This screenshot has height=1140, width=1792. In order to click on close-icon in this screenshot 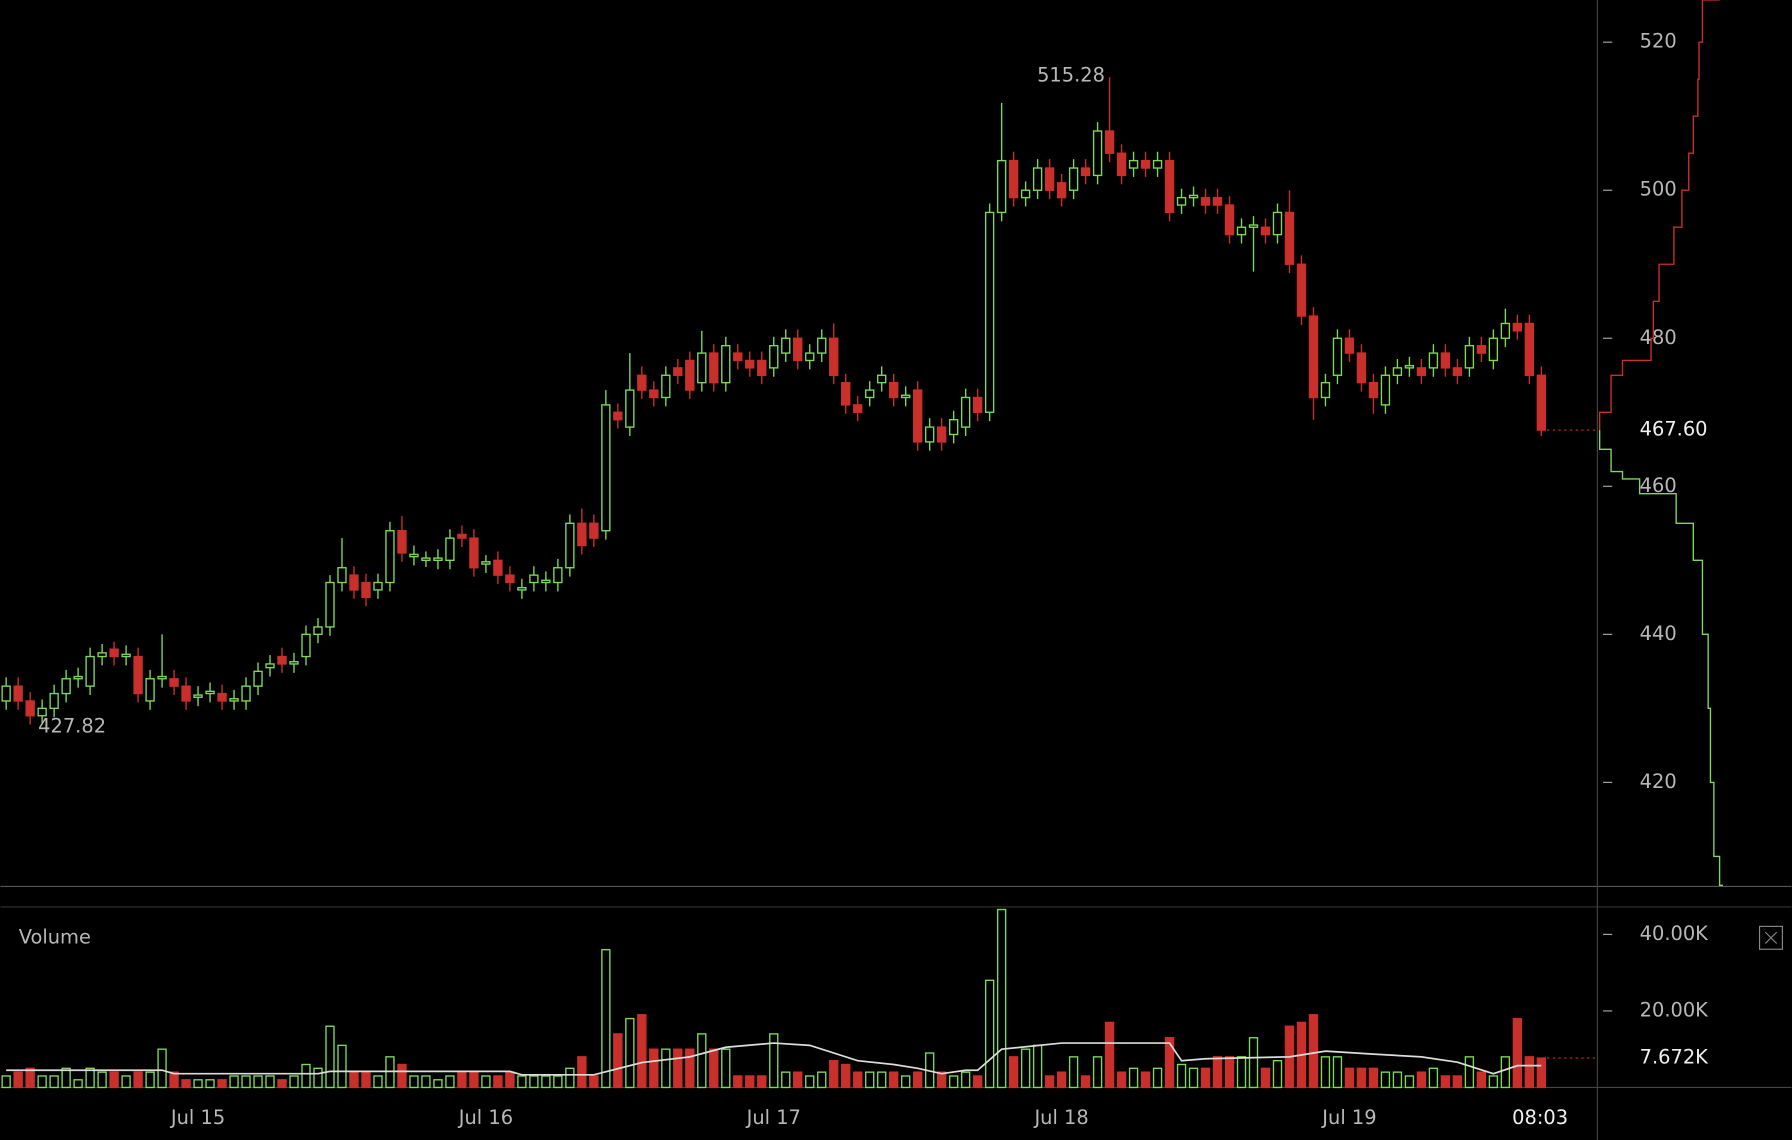, I will do `click(1771, 937)`.